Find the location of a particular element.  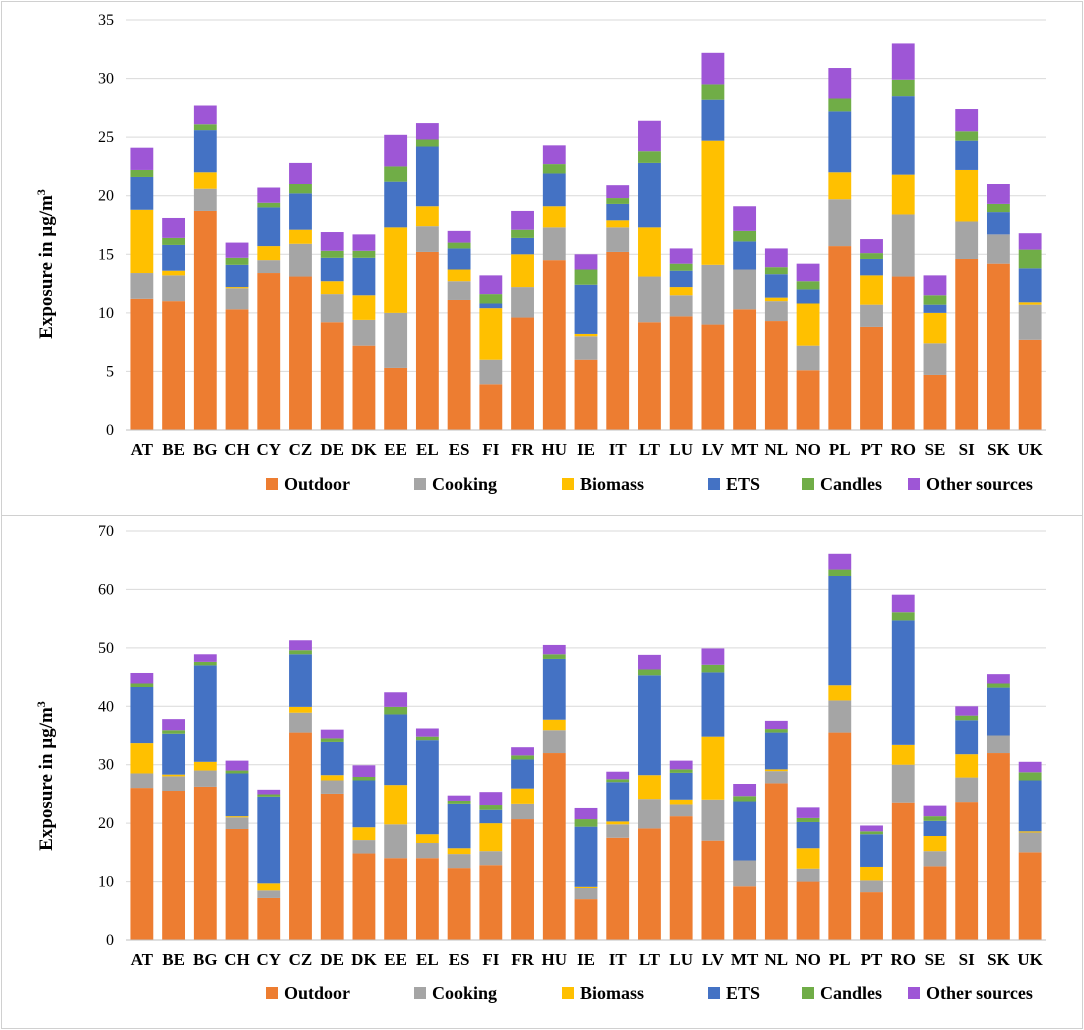

x-tick-label: BG is located at coordinates (205, 449).